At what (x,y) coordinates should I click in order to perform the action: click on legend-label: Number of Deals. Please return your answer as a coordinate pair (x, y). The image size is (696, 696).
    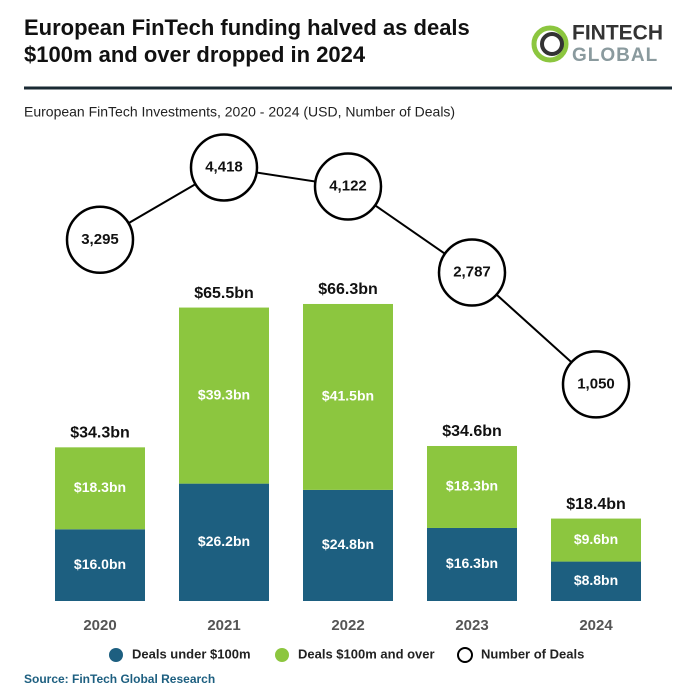
    Looking at the image, I should click on (532, 653).